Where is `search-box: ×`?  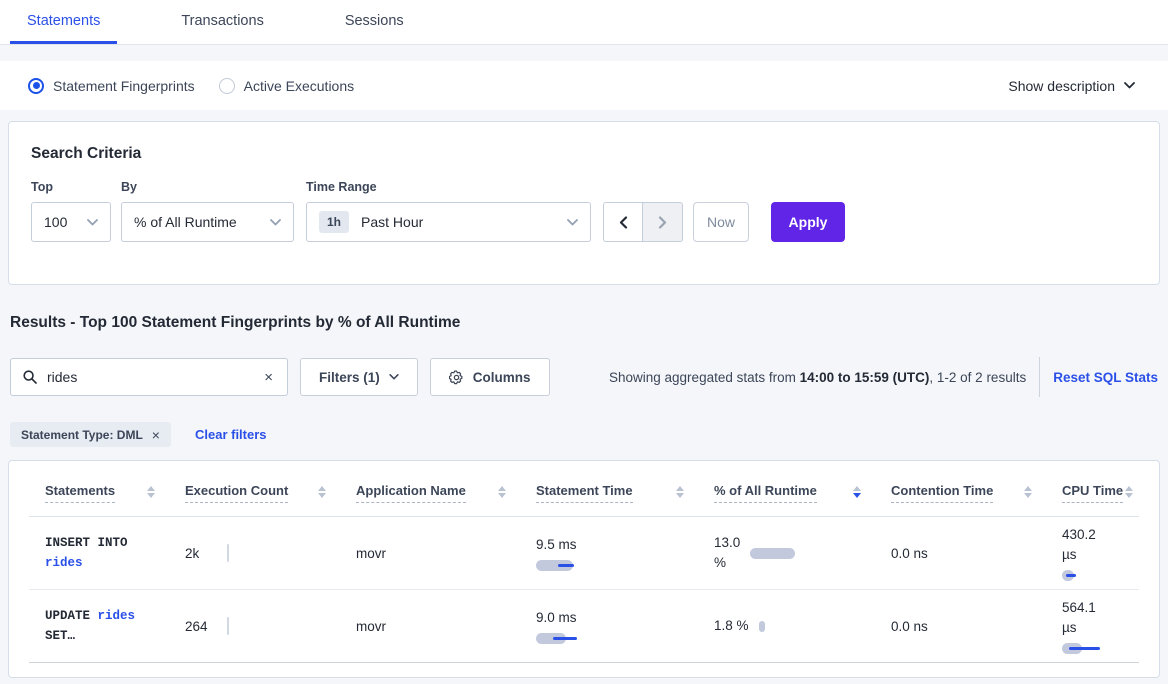
search-box: × is located at coordinates (149, 377).